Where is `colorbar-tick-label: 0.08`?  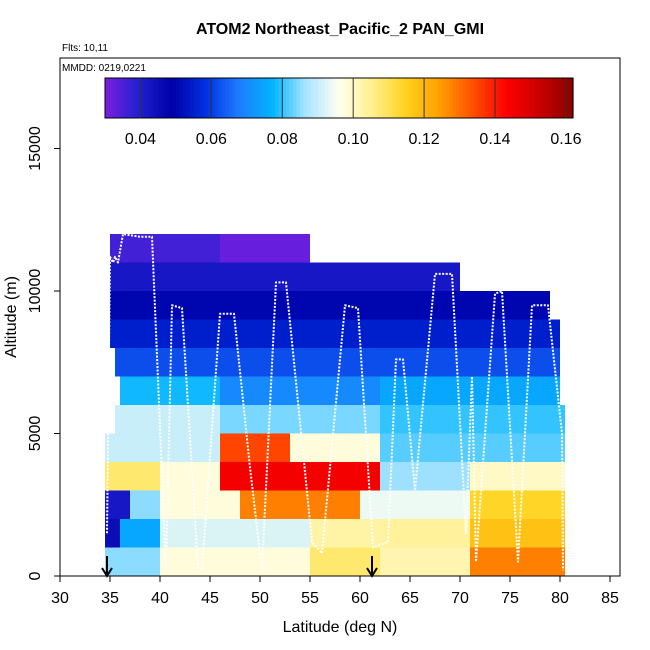 colorbar-tick-label: 0.08 is located at coordinates (282, 139).